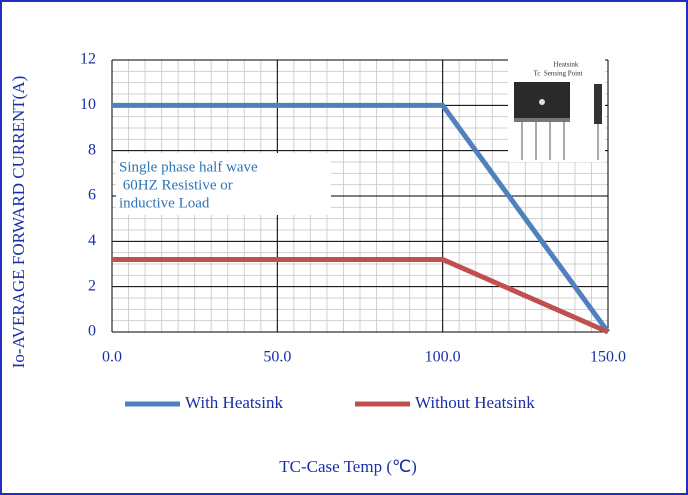 Image resolution: width=688 pixels, height=495 pixels. What do you see at coordinates (234, 402) in the screenshot?
I see `legend-label: With Heatsink` at bounding box center [234, 402].